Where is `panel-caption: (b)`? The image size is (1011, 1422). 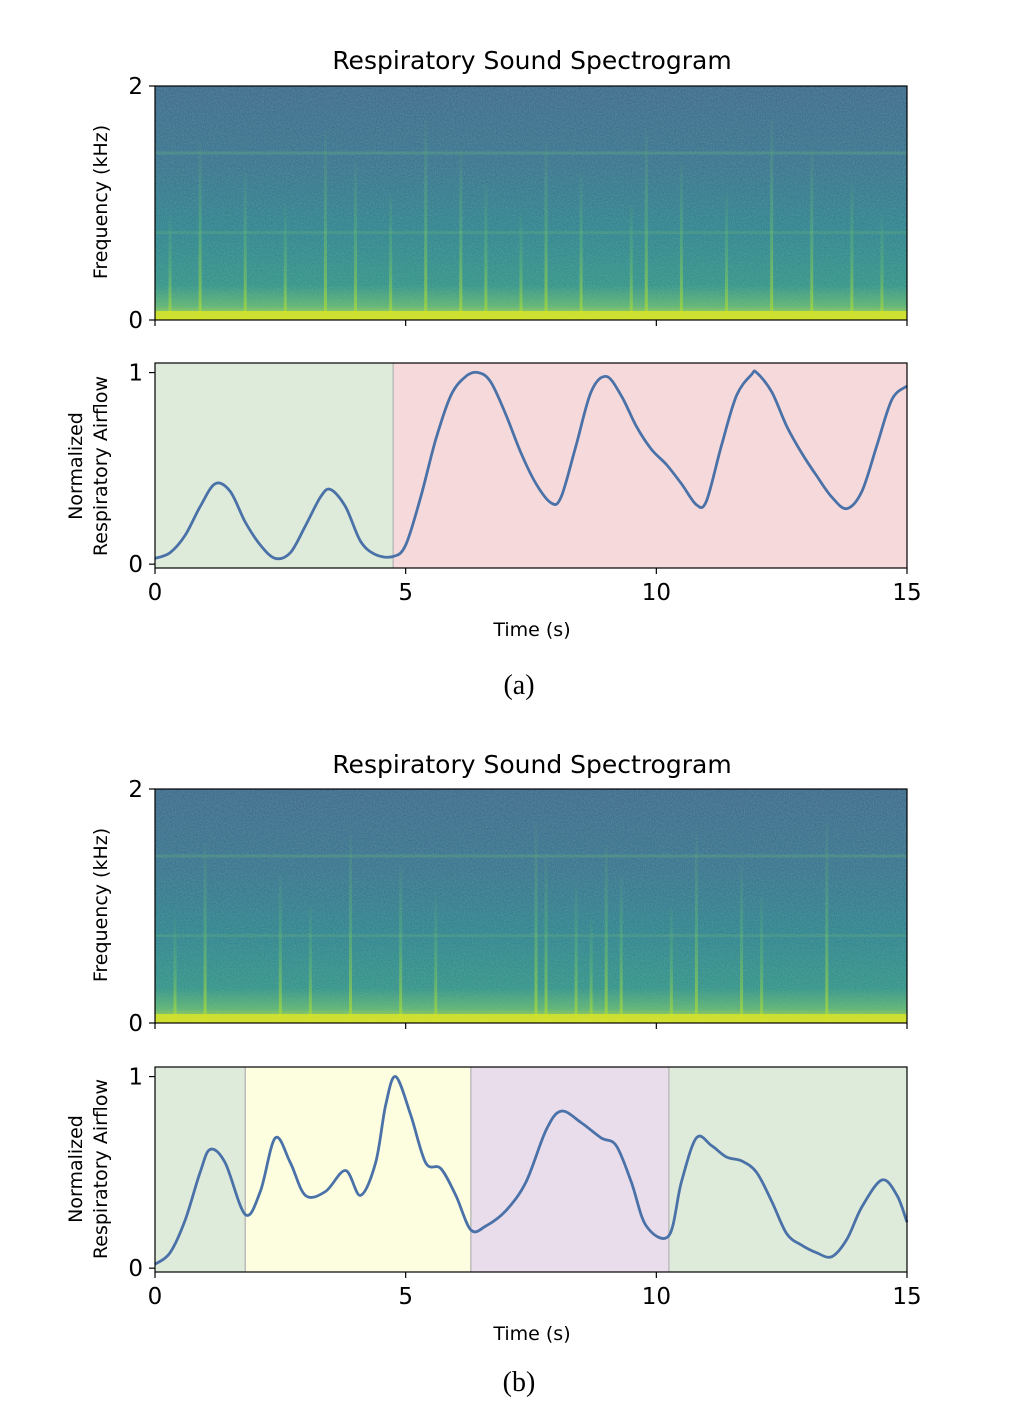
panel-caption: (b) is located at coordinates (519, 1382).